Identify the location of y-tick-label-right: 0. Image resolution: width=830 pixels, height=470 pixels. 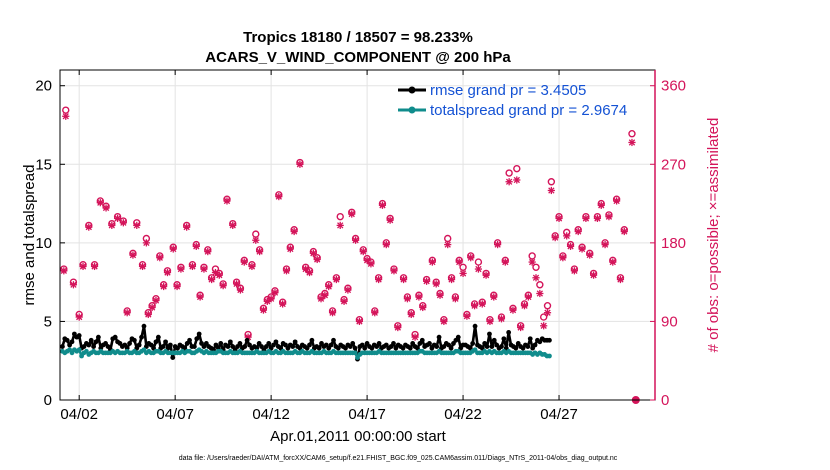
(665, 400).